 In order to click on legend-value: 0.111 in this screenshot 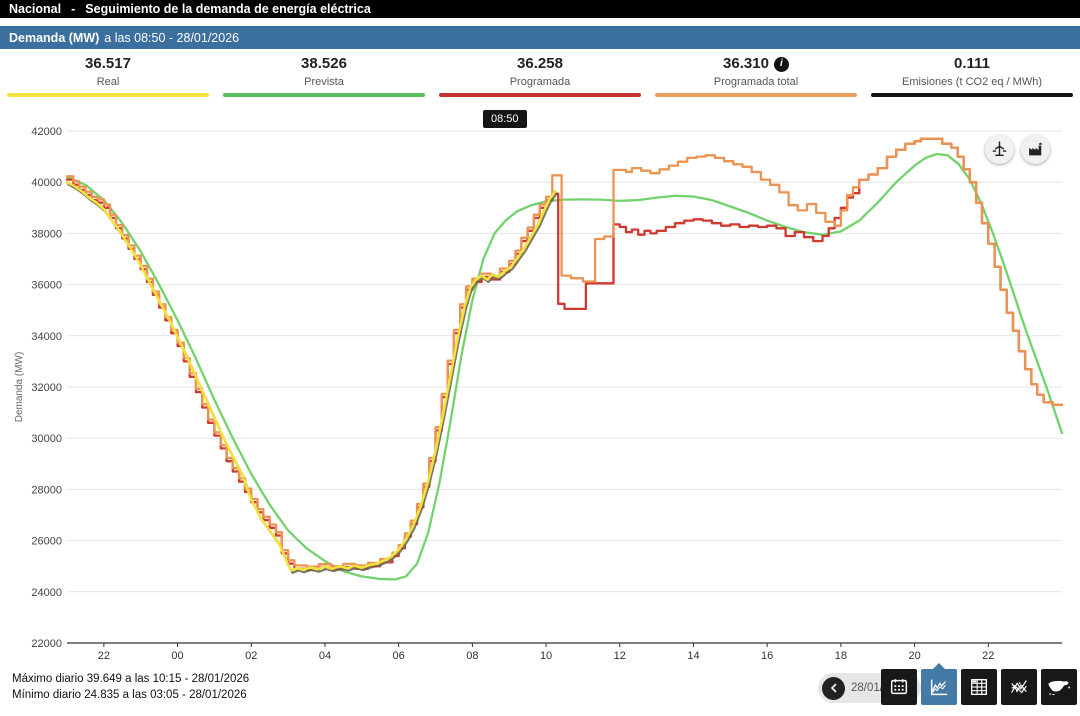, I will do `click(972, 63)`.